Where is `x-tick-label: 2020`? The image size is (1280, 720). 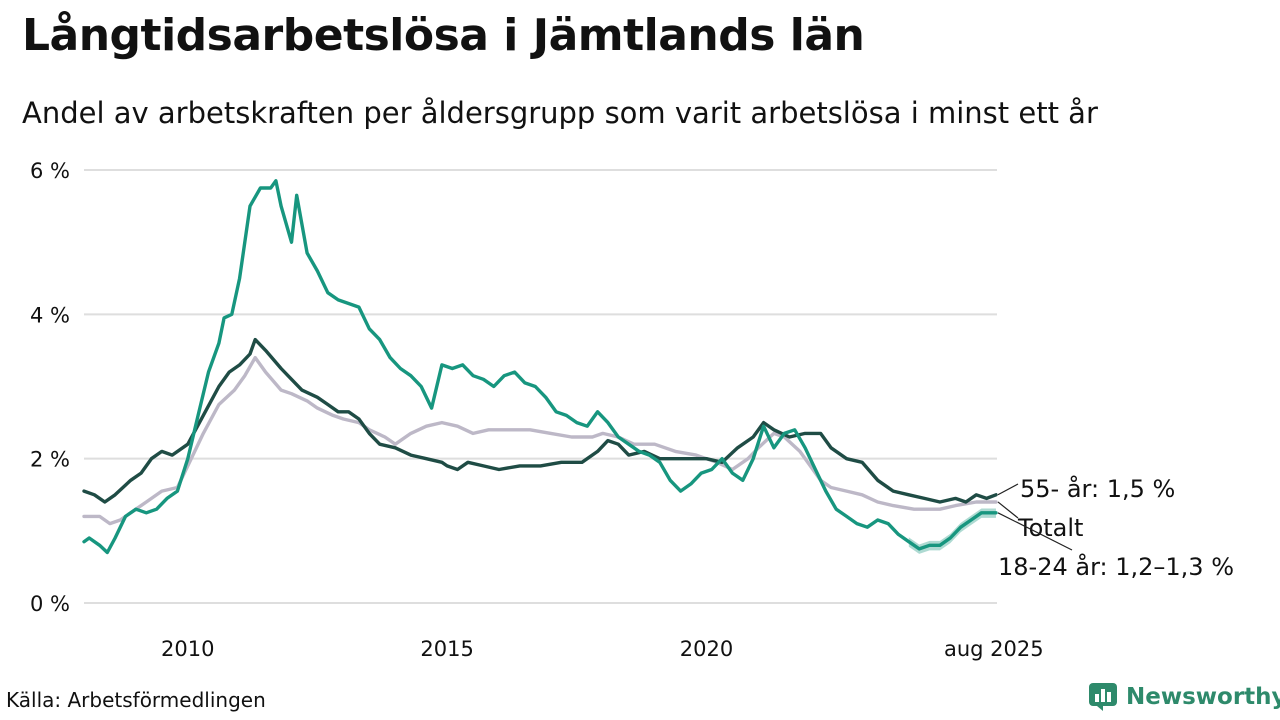 x-tick-label: 2020 is located at coordinates (706, 649).